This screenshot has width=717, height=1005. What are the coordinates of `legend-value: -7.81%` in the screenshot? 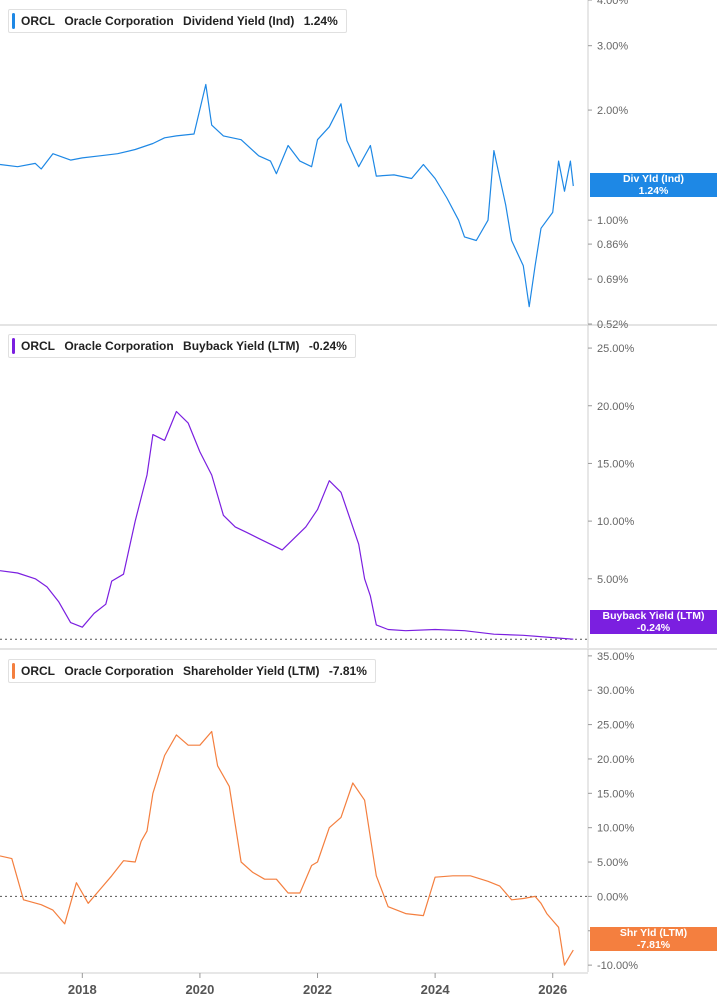 It's located at (347, 671).